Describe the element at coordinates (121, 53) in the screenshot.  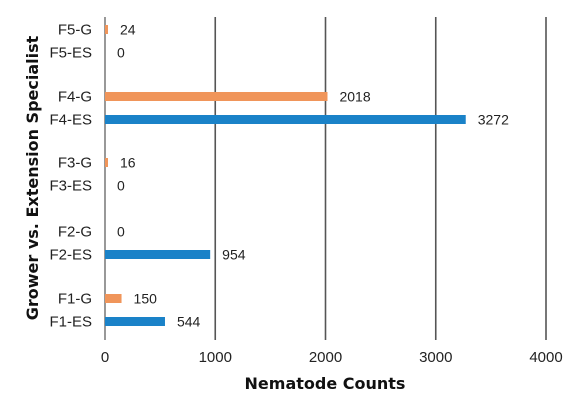
I see `data-label-f5-es: 0` at that location.